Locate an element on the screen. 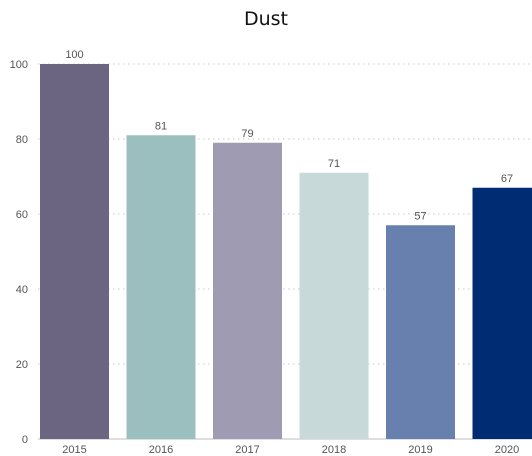 The width and height of the screenshot is (532, 456). data-label: 67 is located at coordinates (507, 179).